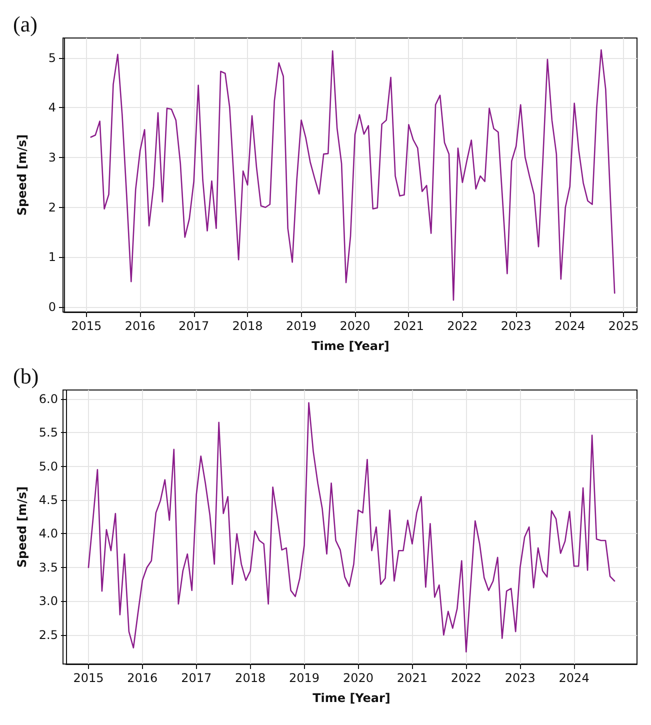  Describe the element at coordinates (26, 376) in the screenshot. I see `chart-title: (b)` at that location.